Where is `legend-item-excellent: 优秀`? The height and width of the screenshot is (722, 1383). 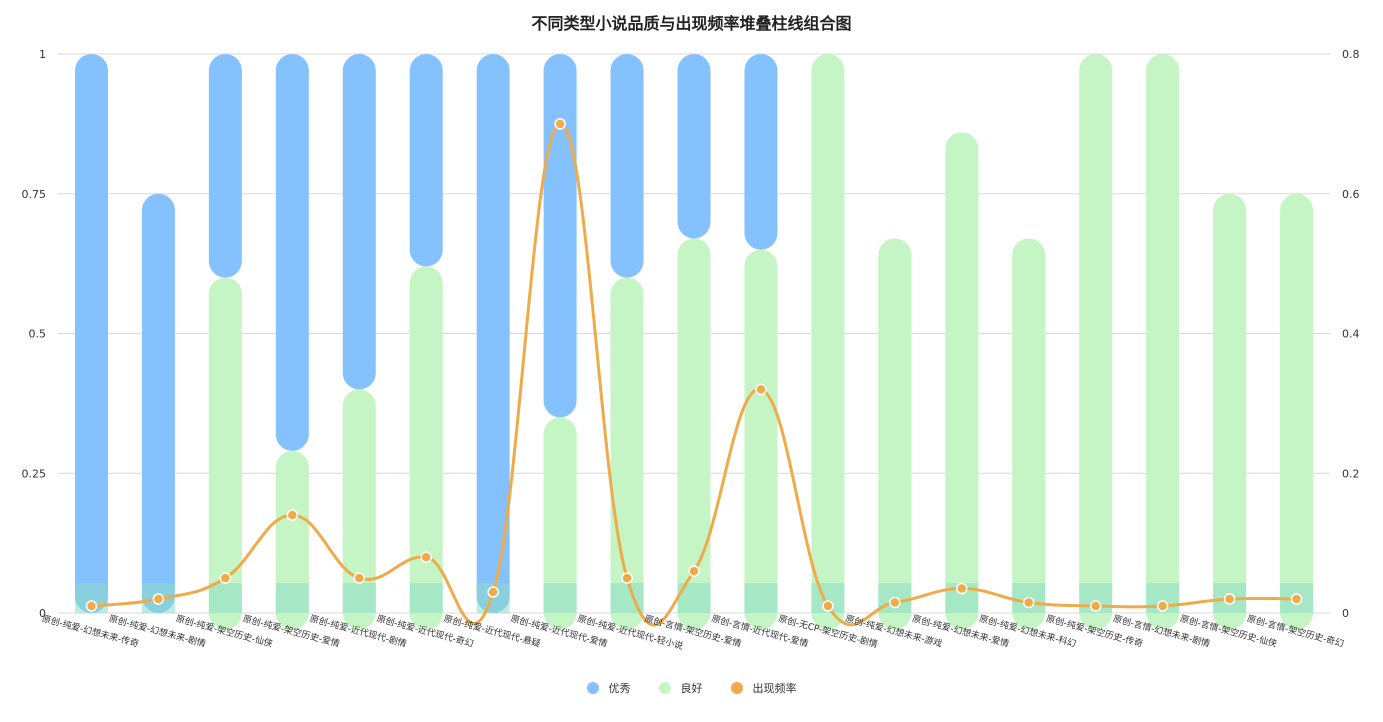
legend-item-excellent: 优秀 is located at coordinates (608, 688).